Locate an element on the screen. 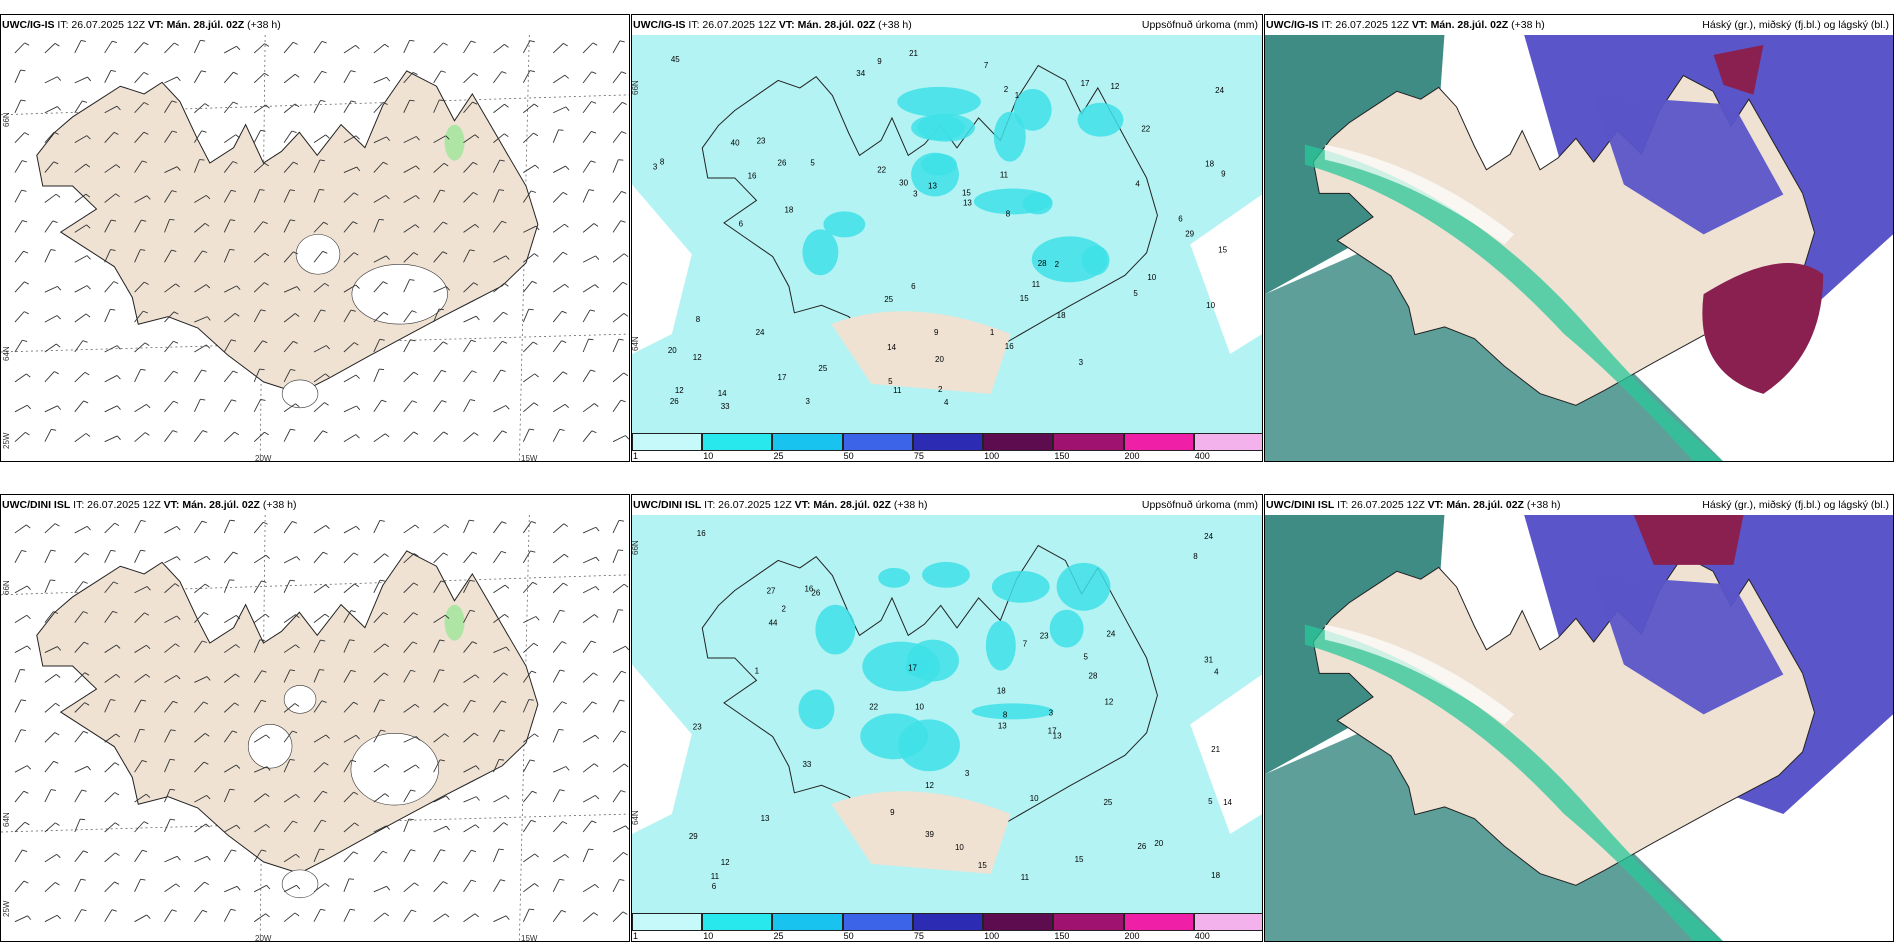 The image size is (1900, 950). precip-value: 8 is located at coordinates (1008, 213).